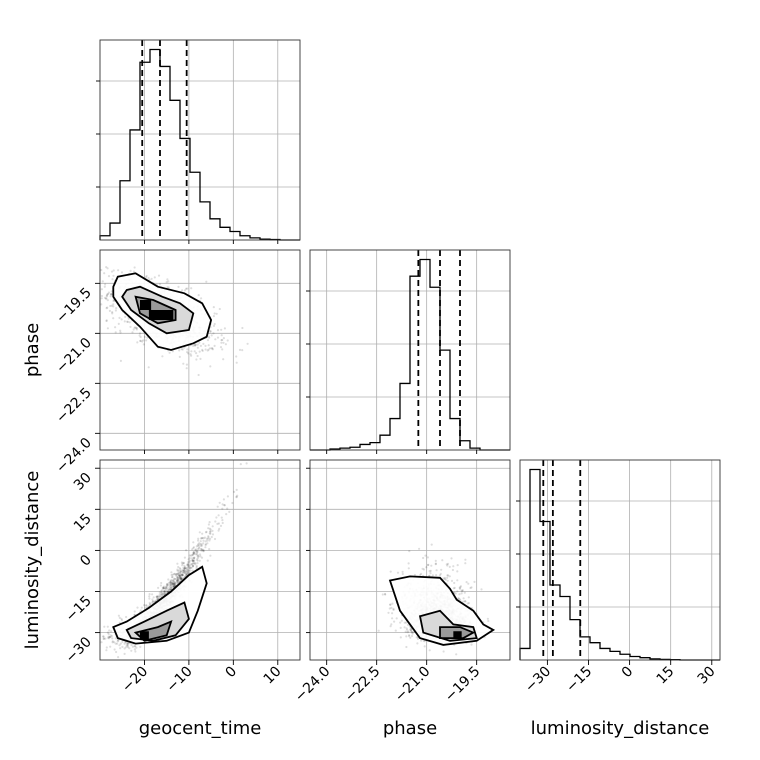 Image resolution: width=760 pixels, height=760 pixels. I want to click on x-axis-label-phase: phase, so click(410, 728).